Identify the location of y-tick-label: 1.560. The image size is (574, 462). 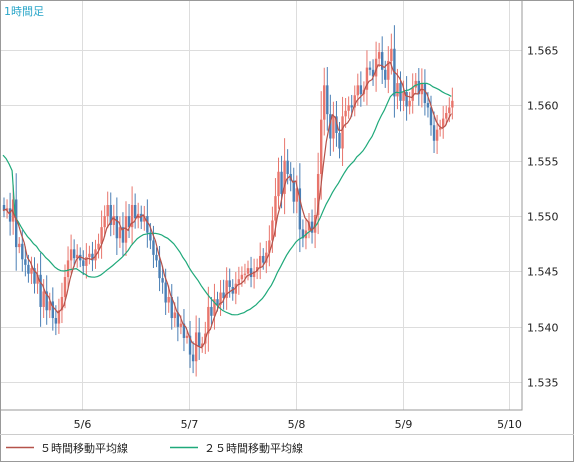
(543, 106).